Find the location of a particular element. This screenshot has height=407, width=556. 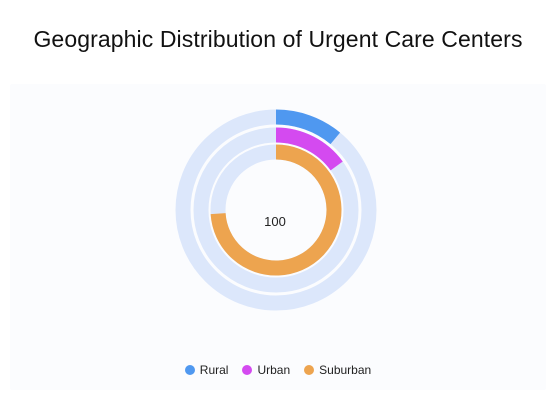

legend-marker-urban is located at coordinates (247, 370).